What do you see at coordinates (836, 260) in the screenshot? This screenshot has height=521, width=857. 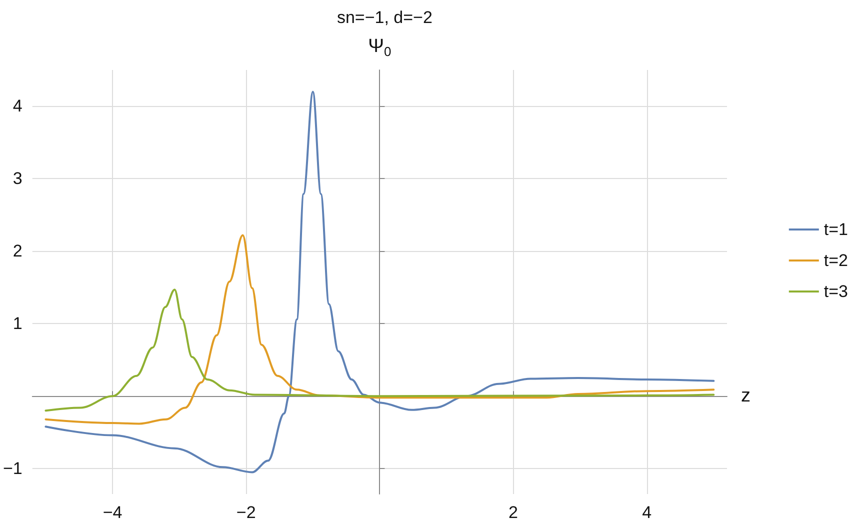 I see `legend-label: t=2` at bounding box center [836, 260].